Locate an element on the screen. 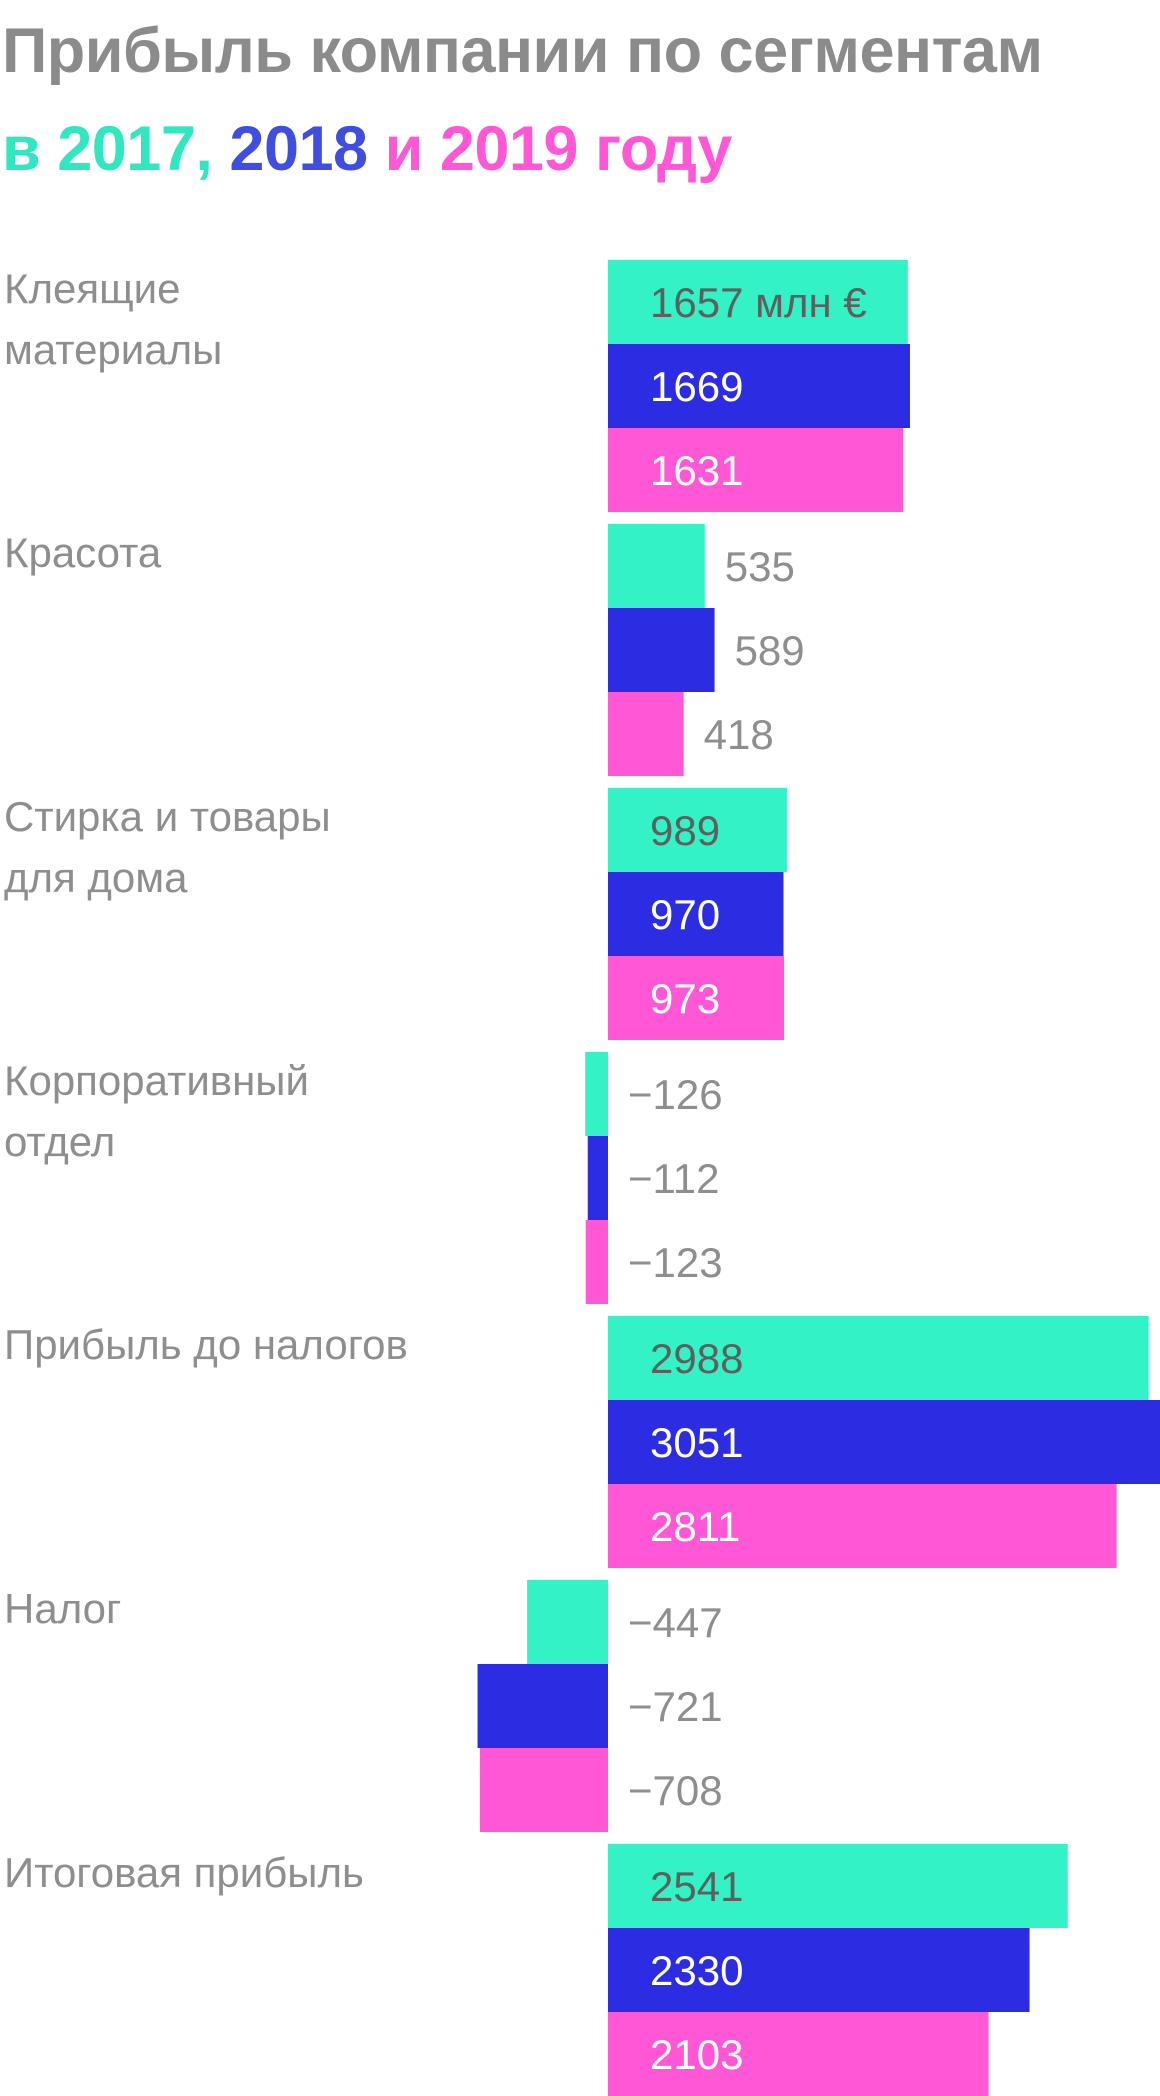 This screenshot has height=2096, width=1160. value-label: 418 is located at coordinates (739, 734).